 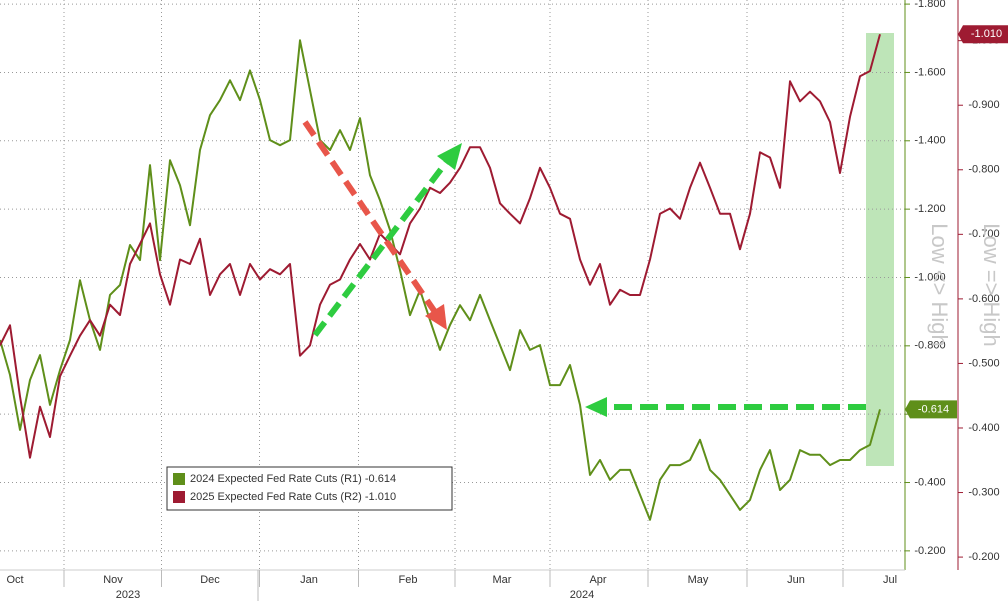 I want to click on y2-tick-label: -0.300, so click(x=983, y=492).